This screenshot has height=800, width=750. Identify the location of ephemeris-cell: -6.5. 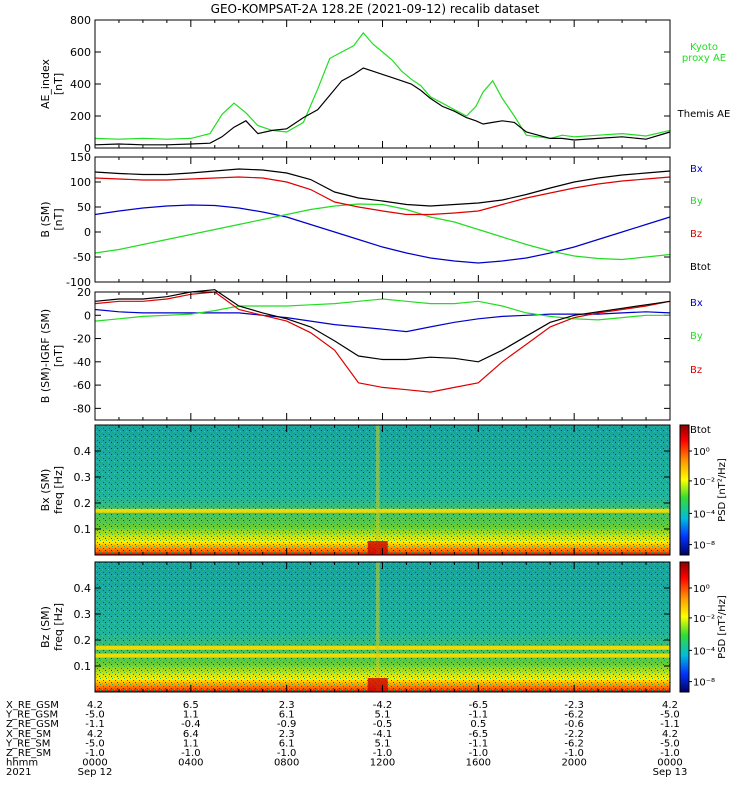
(479, 734).